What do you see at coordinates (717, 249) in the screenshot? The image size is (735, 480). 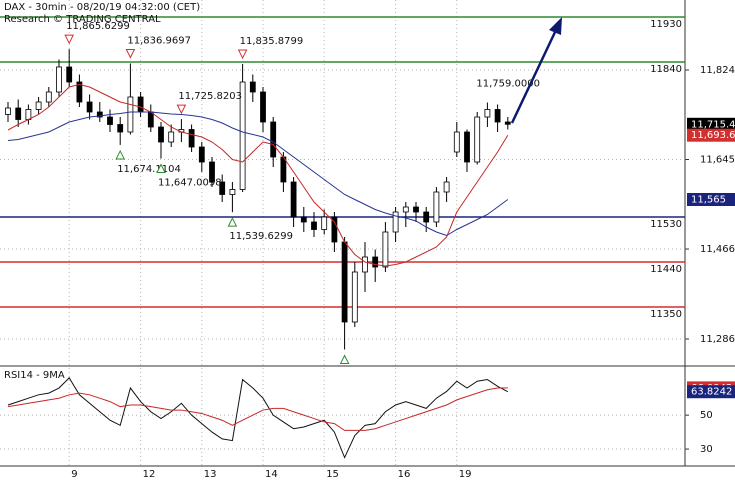 I see `y-tick-label: 11,466` at bounding box center [717, 249].